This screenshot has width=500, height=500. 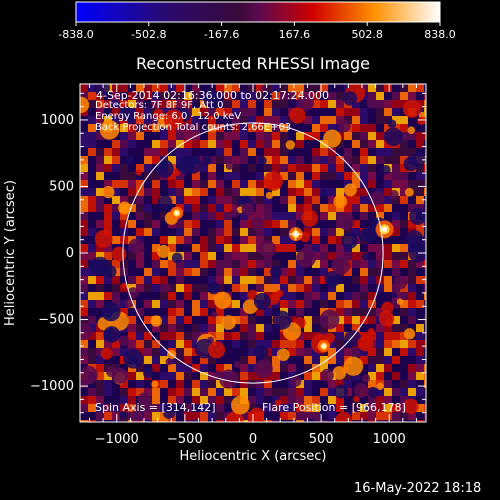 I want to click on colorbar-tick-label: 502.8, so click(x=367, y=34).